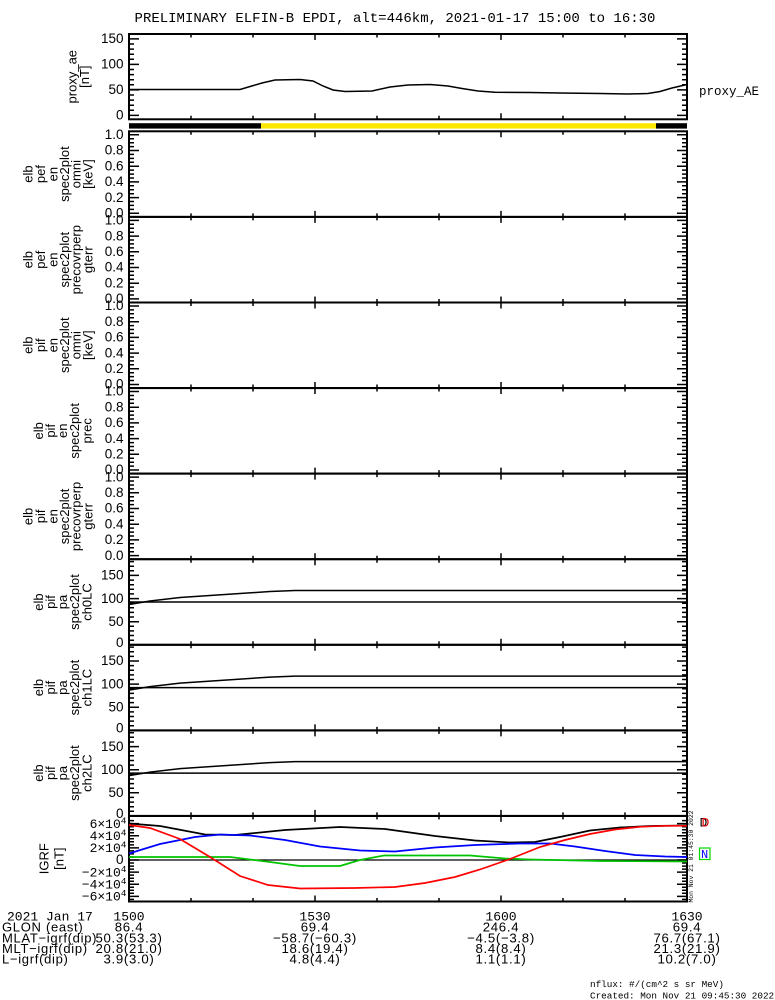 This screenshot has height=1000, width=775. Describe the element at coordinates (44, 858) in the screenshot. I see `svg-text: IGRF` at that location.